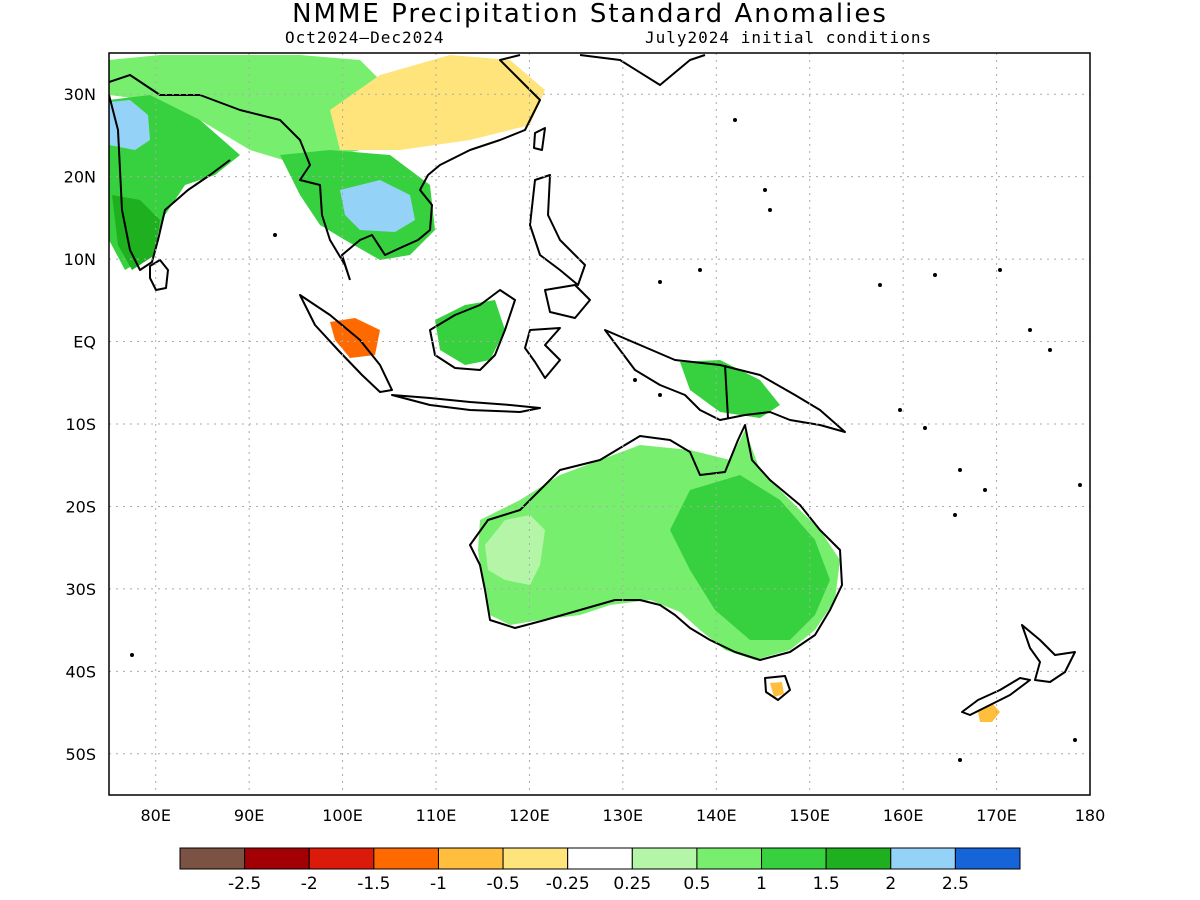 This screenshot has width=1200, height=900. What do you see at coordinates (244, 884) in the screenshot?
I see `colorbar-label: -2.5` at bounding box center [244, 884].